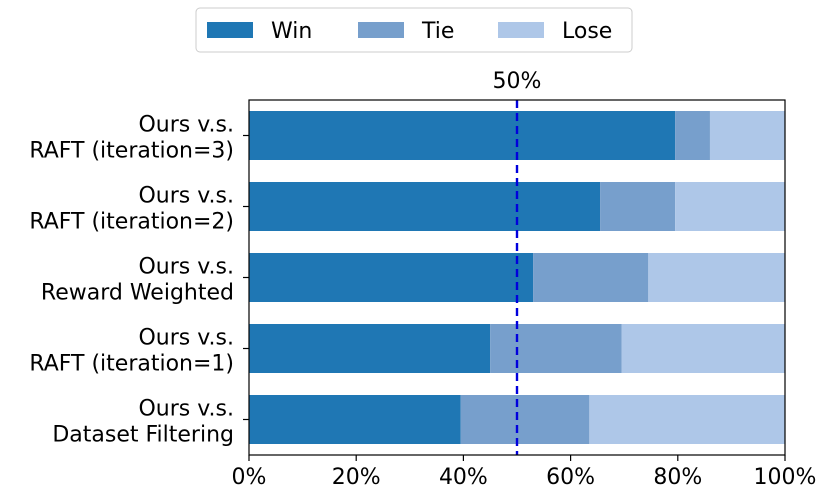 The image size is (830, 498). What do you see at coordinates (291, 31) in the screenshot?
I see `legend-label-win: Win` at bounding box center [291, 31].